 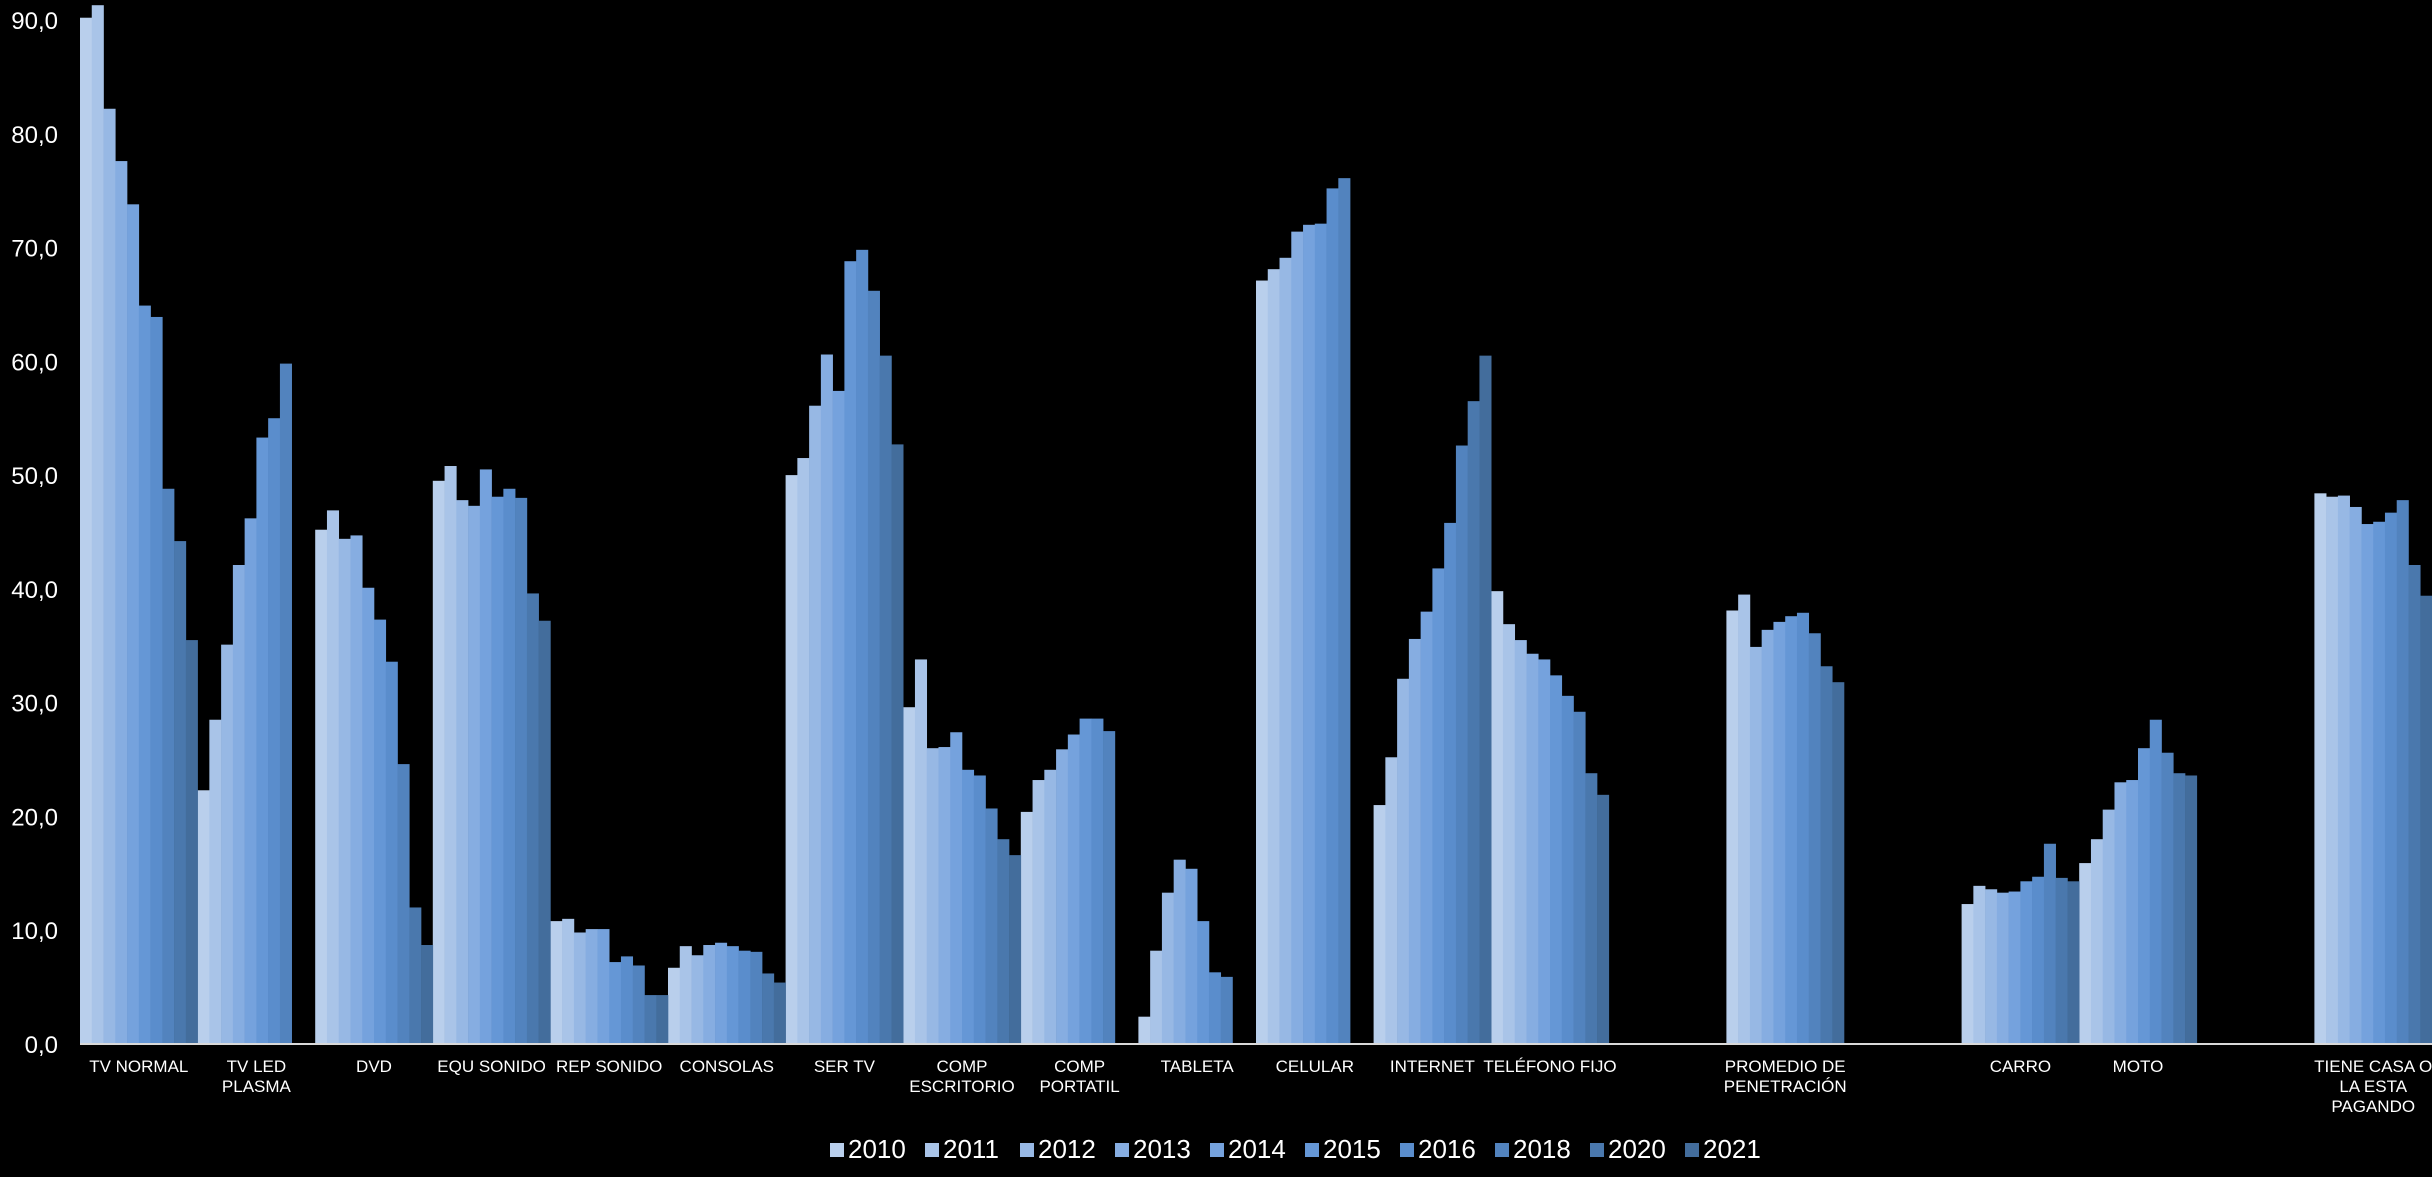 I want to click on y-tick-label: 0,0, so click(x=41, y=1045).